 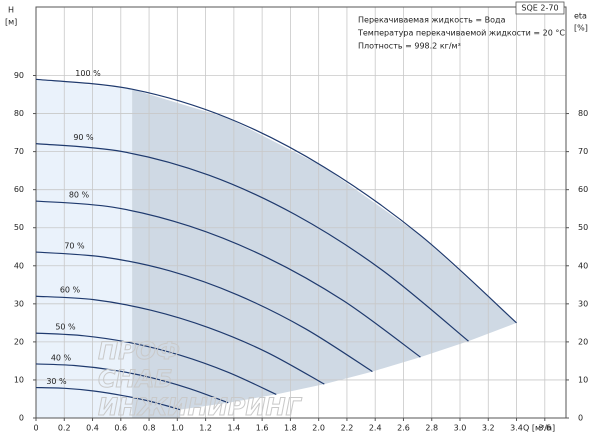 What do you see at coordinates (19, 227) in the screenshot?
I see `y-tick-label: 50` at bounding box center [19, 227].